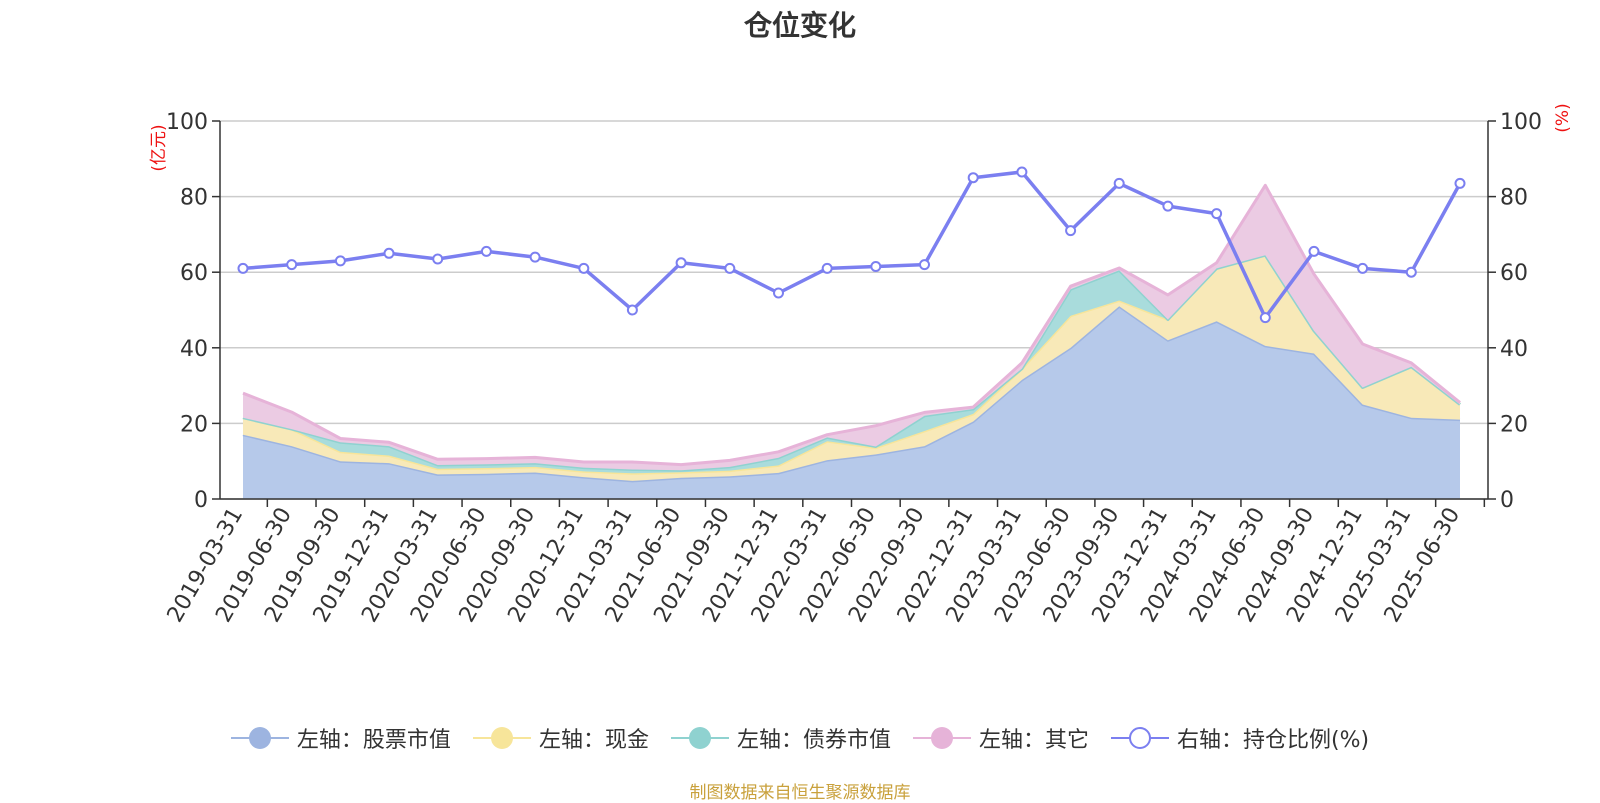 This screenshot has width=1600, height=803. What do you see at coordinates (1514, 273) in the screenshot?
I see `right-tick-label: 60` at bounding box center [1514, 273].